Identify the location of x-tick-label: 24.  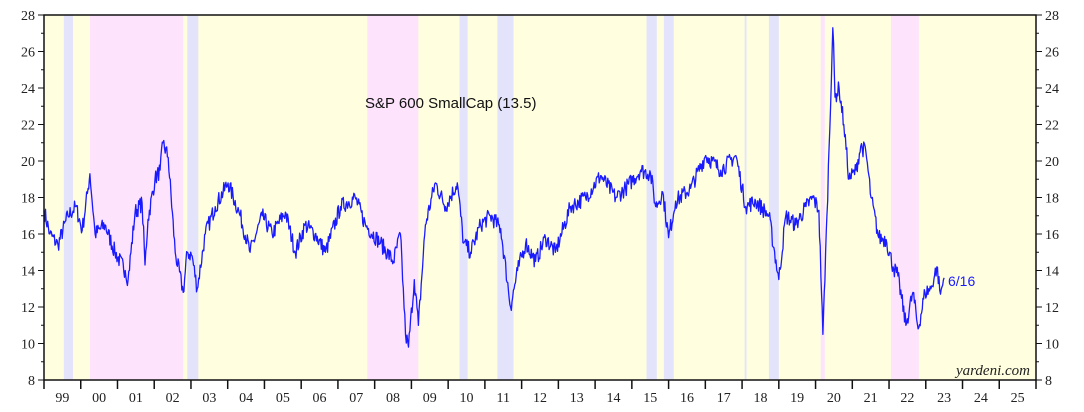
(981, 398).